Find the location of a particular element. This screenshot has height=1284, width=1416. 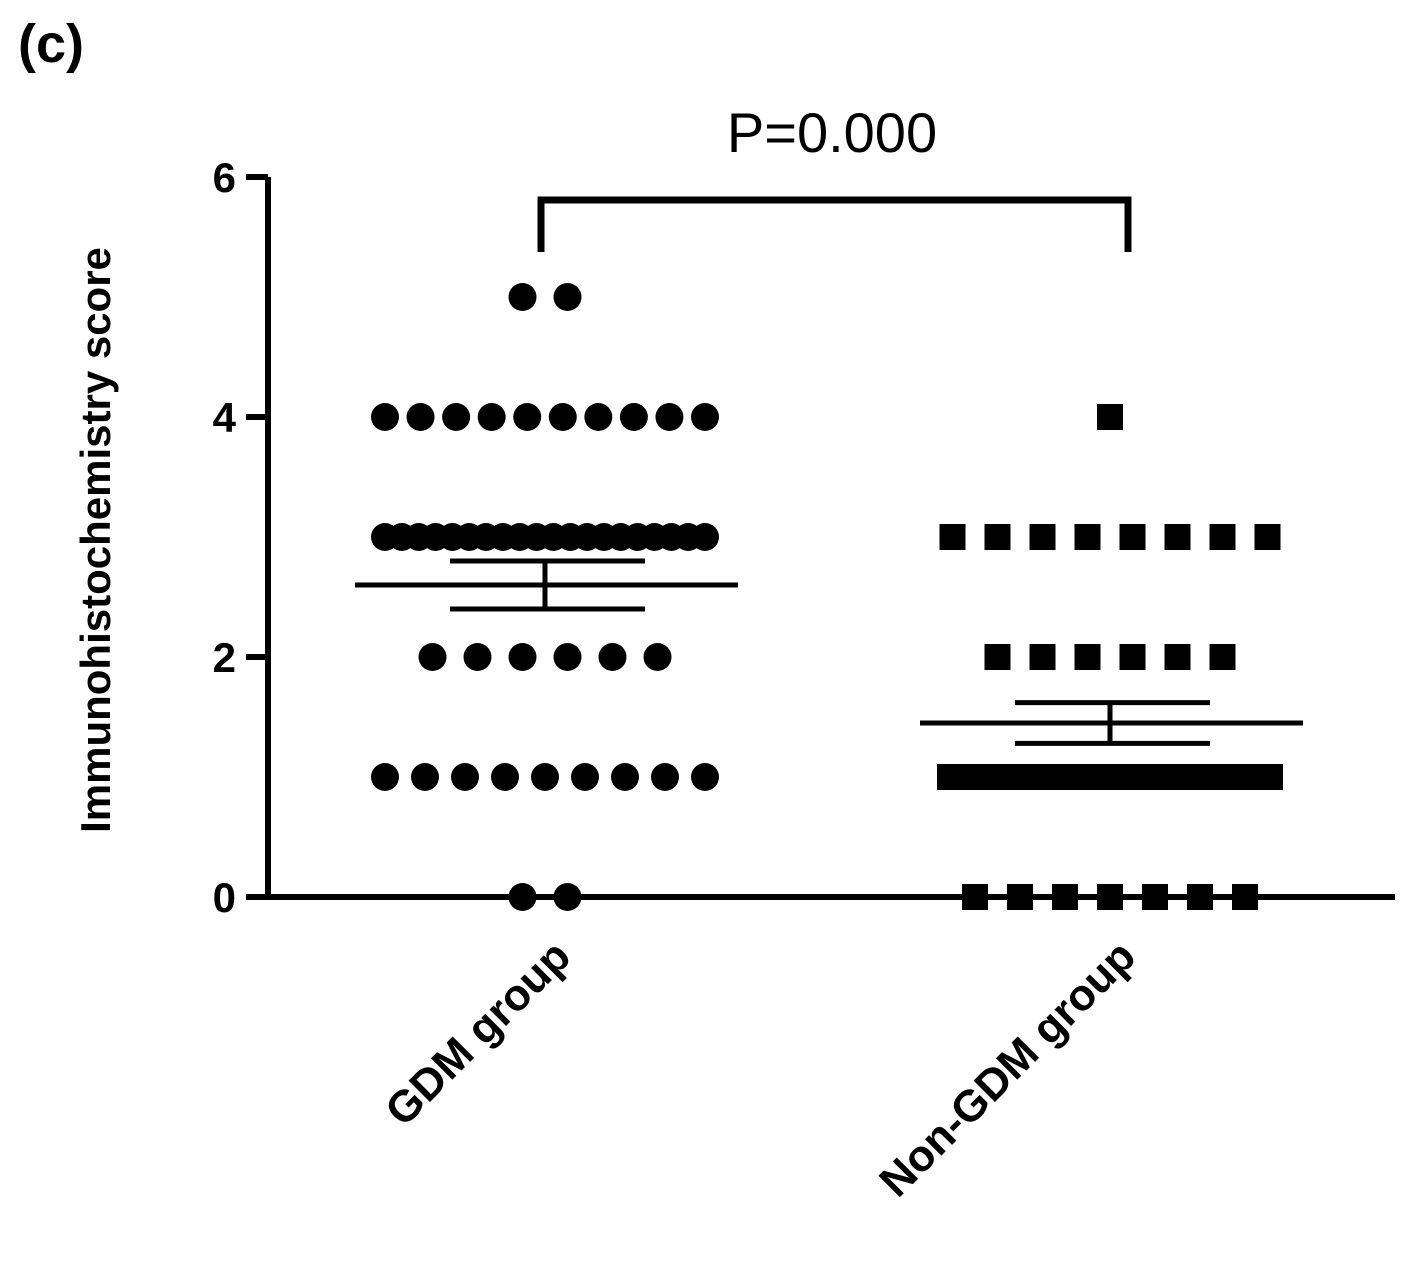

y-tick-label: 4 is located at coordinates (225, 417).